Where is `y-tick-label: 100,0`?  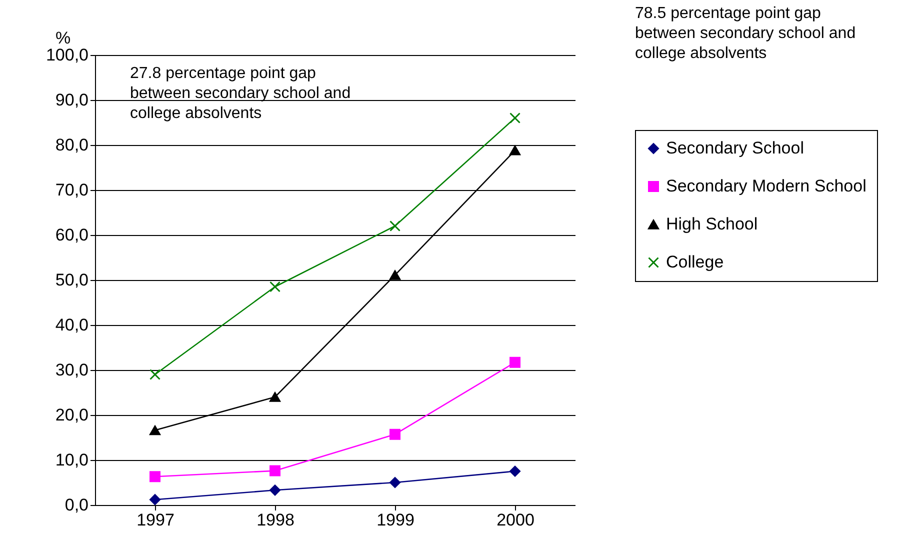
y-tick-label: 100,0 is located at coordinates (67, 55).